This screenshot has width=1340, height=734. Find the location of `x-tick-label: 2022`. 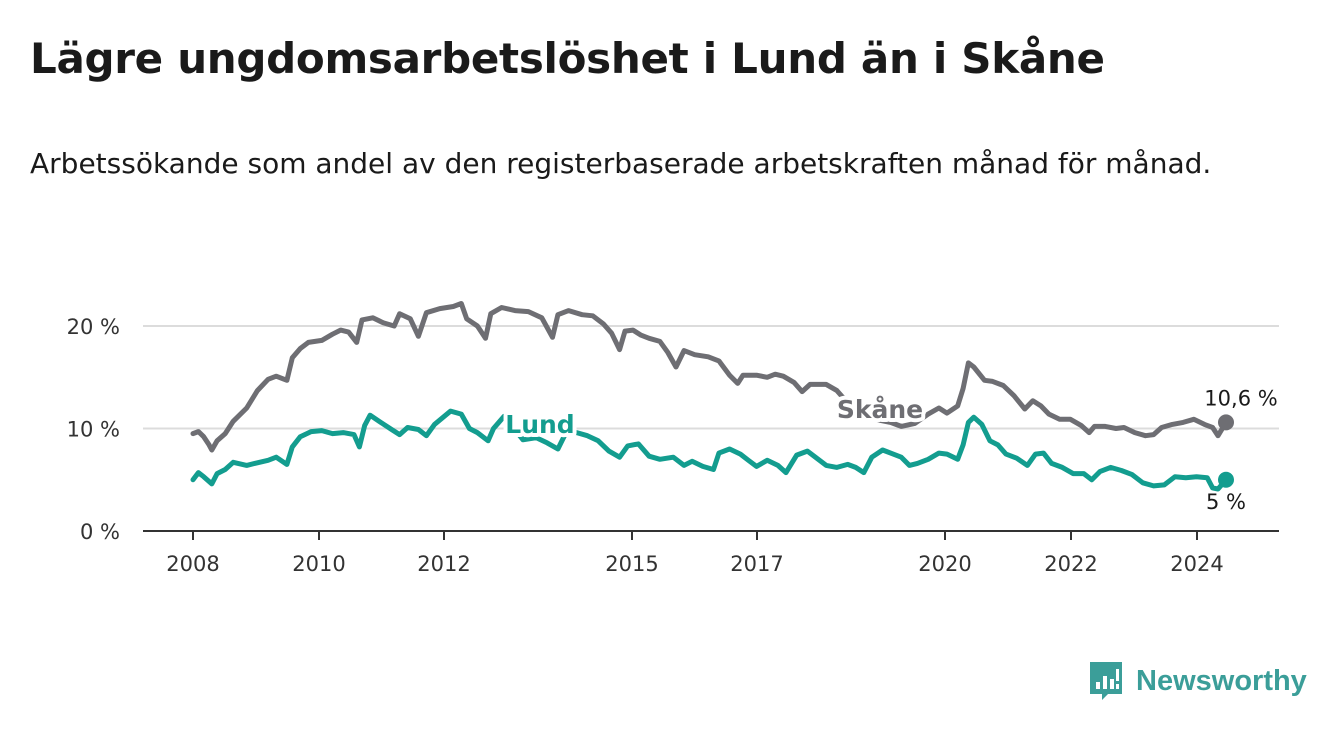

x-tick-label: 2022 is located at coordinates (1070, 564).